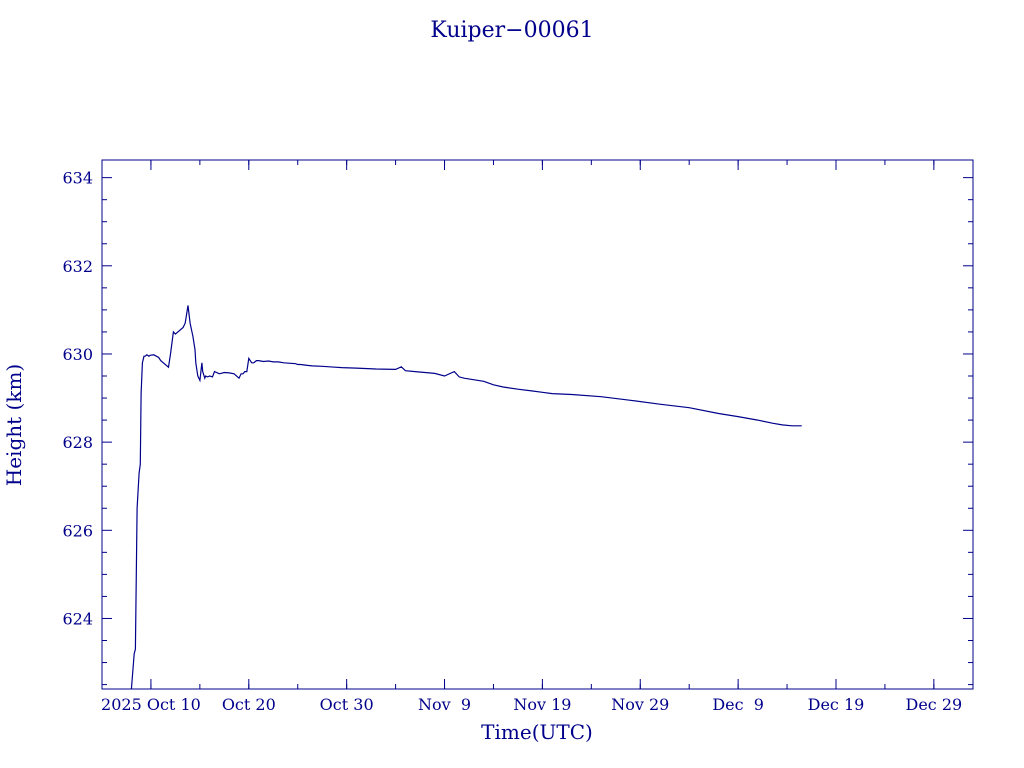  Describe the element at coordinates (14, 425) in the screenshot. I see `y-axis-label: Height (km)` at that location.